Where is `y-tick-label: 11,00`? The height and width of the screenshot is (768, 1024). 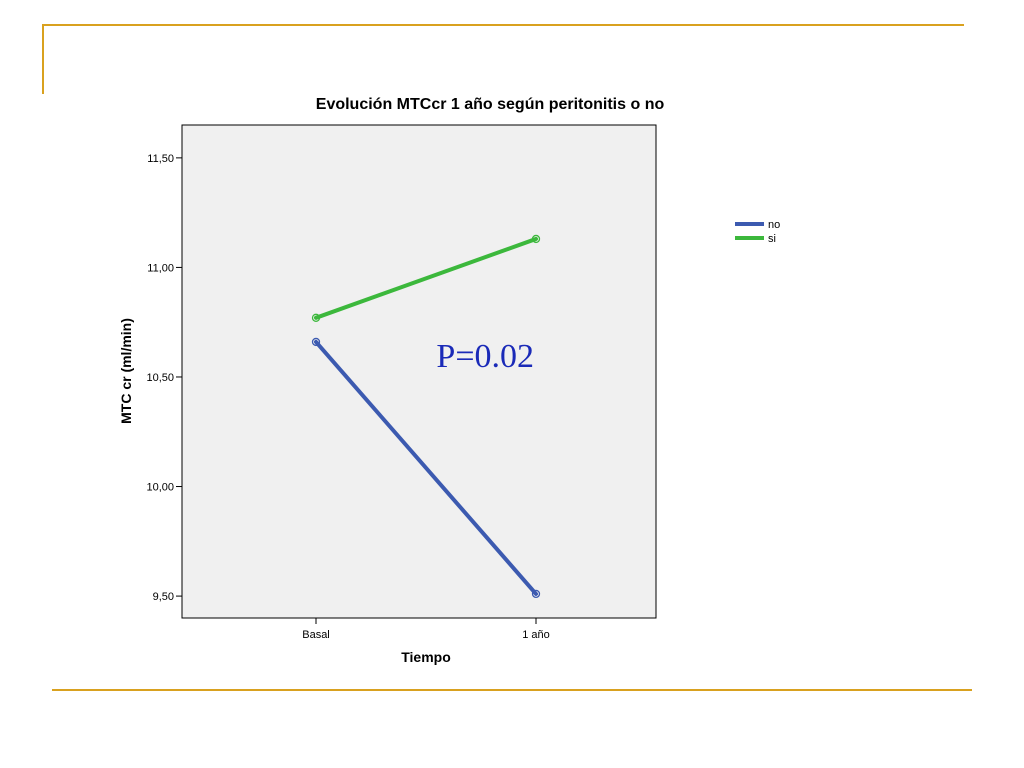
y-tick-label: 11,00 is located at coordinates (160, 268).